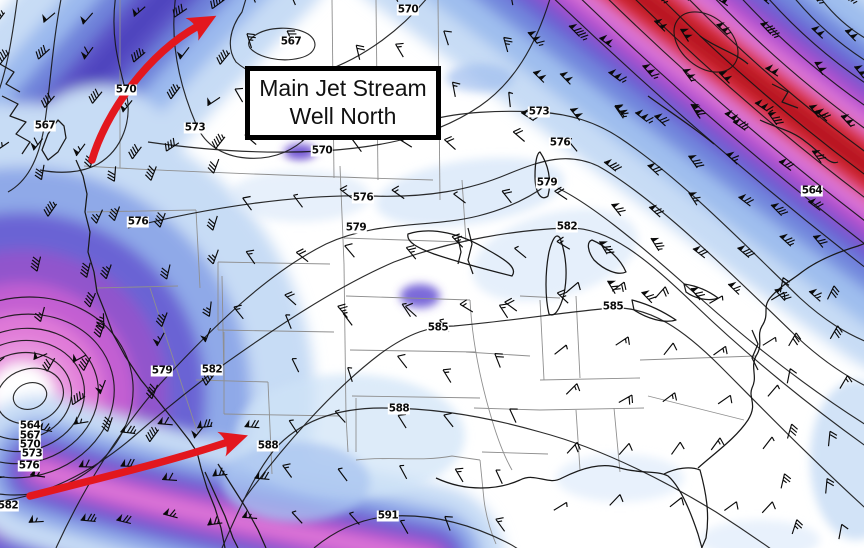 This screenshot has height=548, width=864. Describe the element at coordinates (343, 88) in the screenshot. I see `annotation-line1: Main Jet Stream` at that location.